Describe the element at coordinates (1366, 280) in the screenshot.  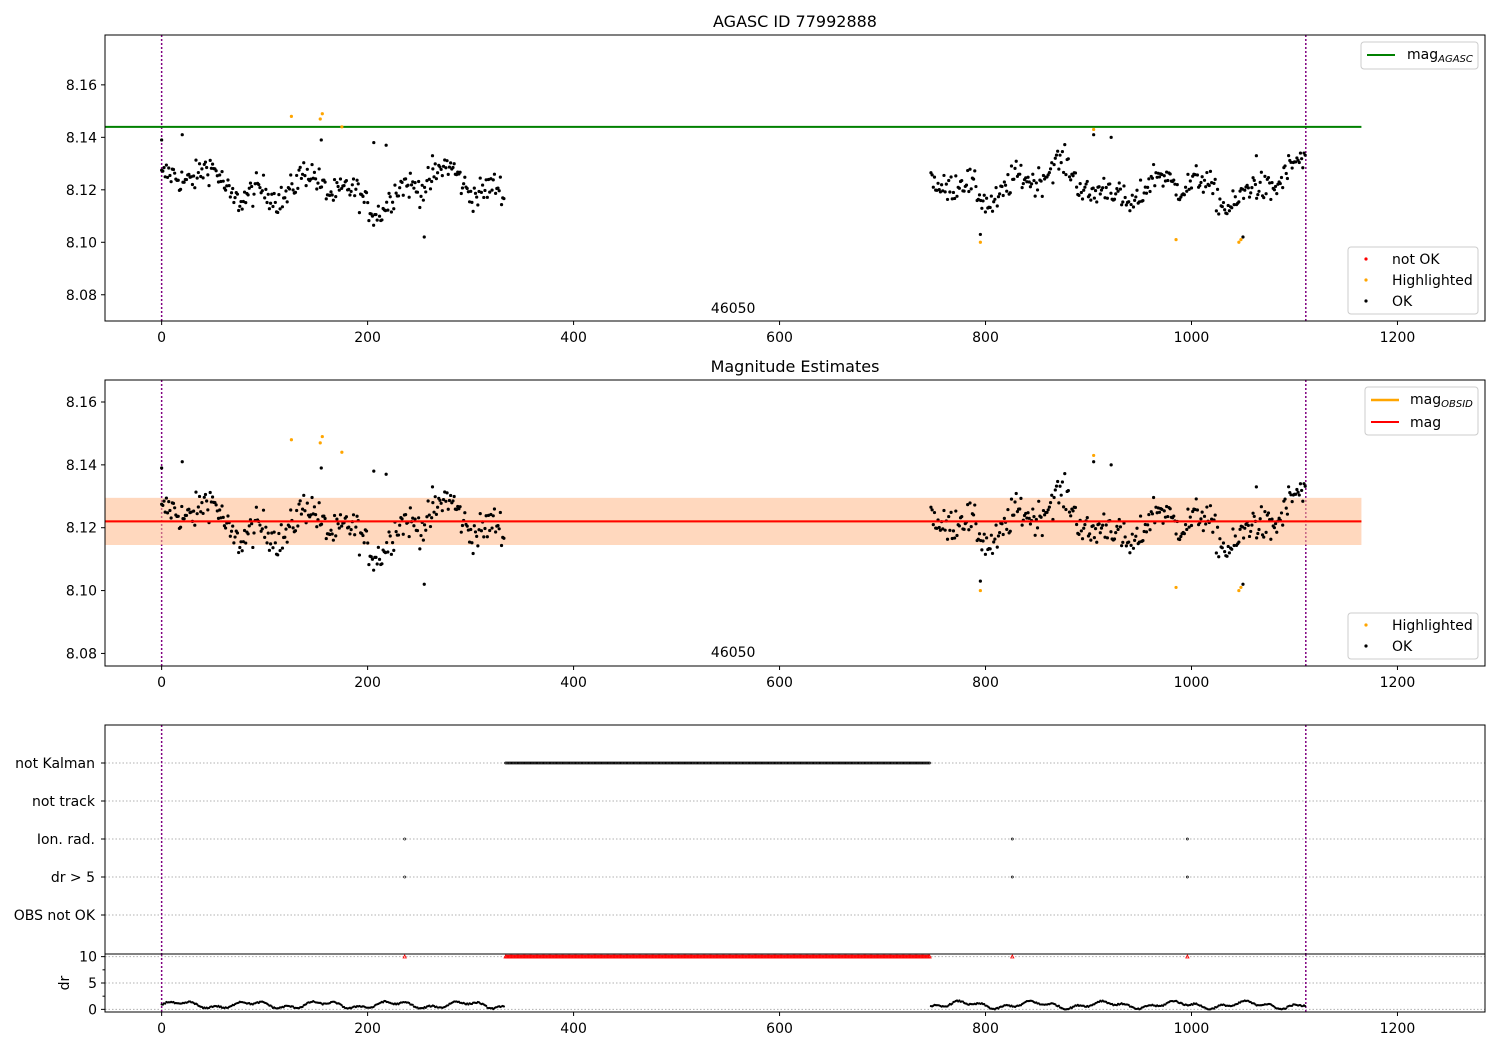
I see `legend-highlighted-marker` at that location.